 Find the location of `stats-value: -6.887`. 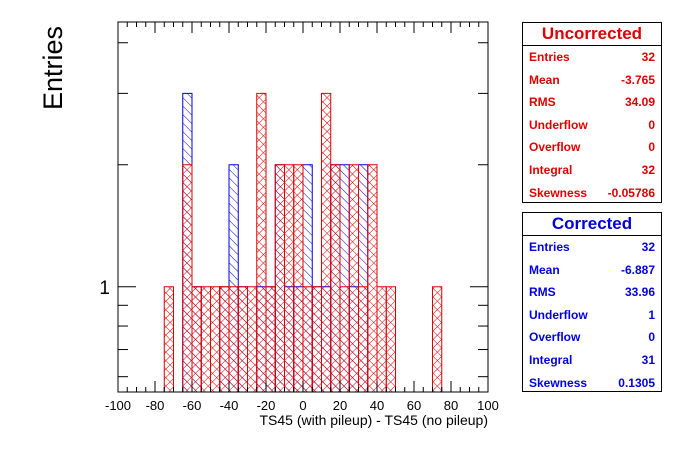

stats-value: -6.887 is located at coordinates (637, 269).